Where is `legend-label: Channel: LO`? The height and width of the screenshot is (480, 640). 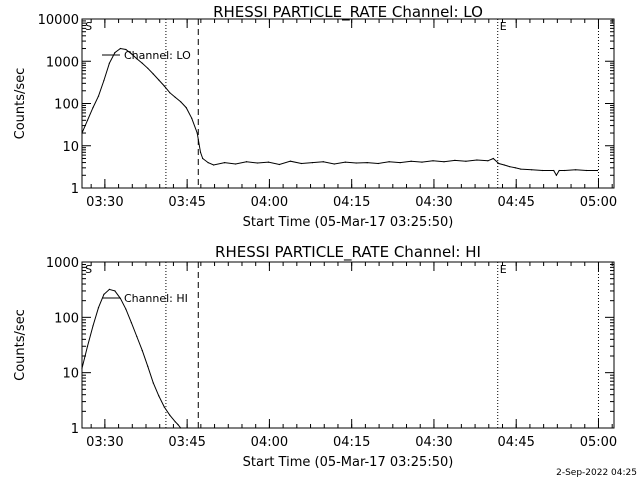
legend-label: Channel: LO is located at coordinates (157, 55).